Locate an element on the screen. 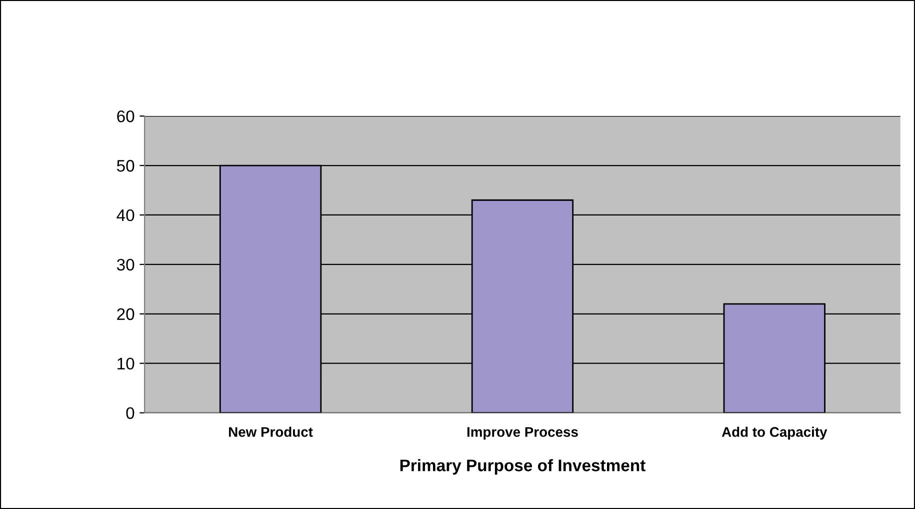 The height and width of the screenshot is (509, 915). x-tick-label: Improve Process is located at coordinates (522, 433).